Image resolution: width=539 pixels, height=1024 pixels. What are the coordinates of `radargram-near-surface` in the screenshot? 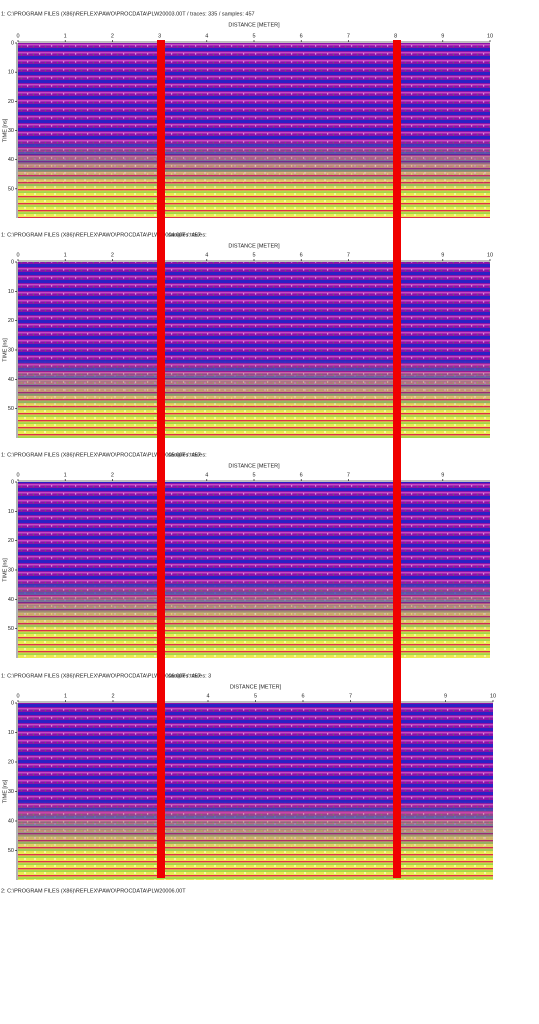 It's located at (254, 130).